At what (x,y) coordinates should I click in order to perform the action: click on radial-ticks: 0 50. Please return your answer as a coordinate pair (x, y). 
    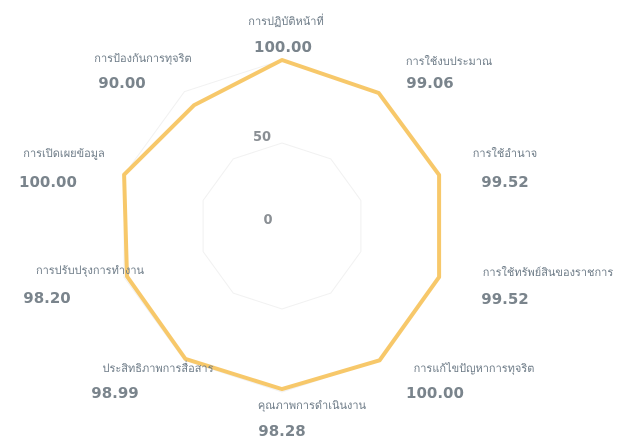
    Looking at the image, I should click on (263, 179).